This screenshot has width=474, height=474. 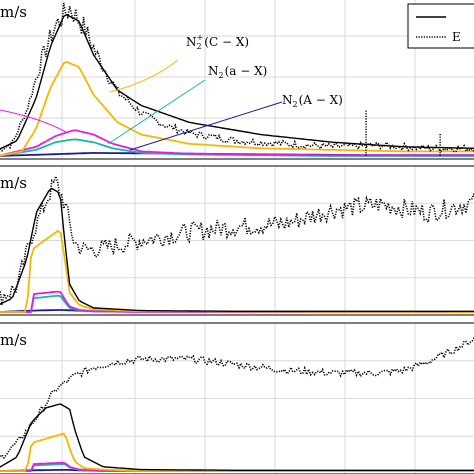 What do you see at coordinates (237, 72) in the screenshot?
I see `annotation-label-a-x: N2(a − X)` at bounding box center [237, 72].